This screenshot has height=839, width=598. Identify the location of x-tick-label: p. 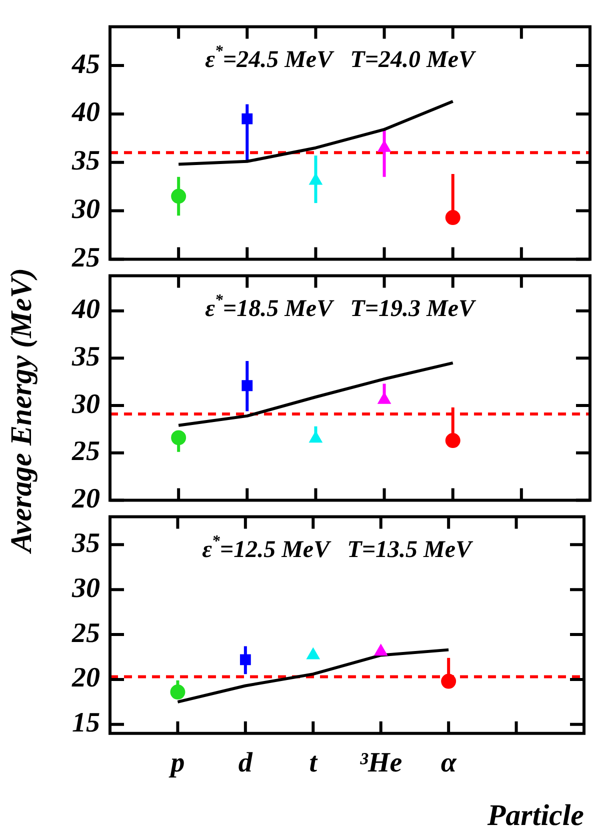
(176, 762).